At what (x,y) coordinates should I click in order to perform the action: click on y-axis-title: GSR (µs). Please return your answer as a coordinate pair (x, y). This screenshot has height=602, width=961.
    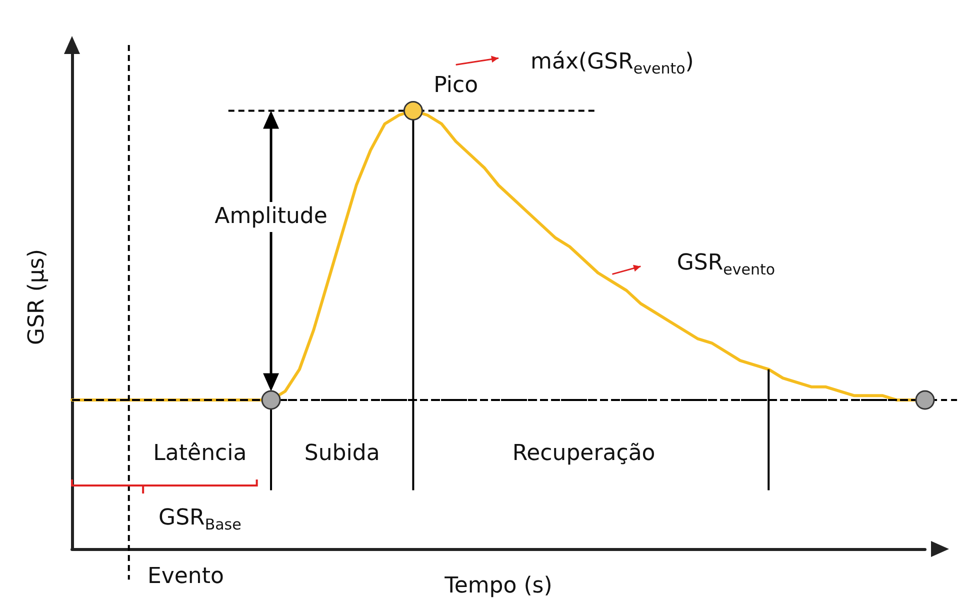
    Looking at the image, I should click on (37, 297).